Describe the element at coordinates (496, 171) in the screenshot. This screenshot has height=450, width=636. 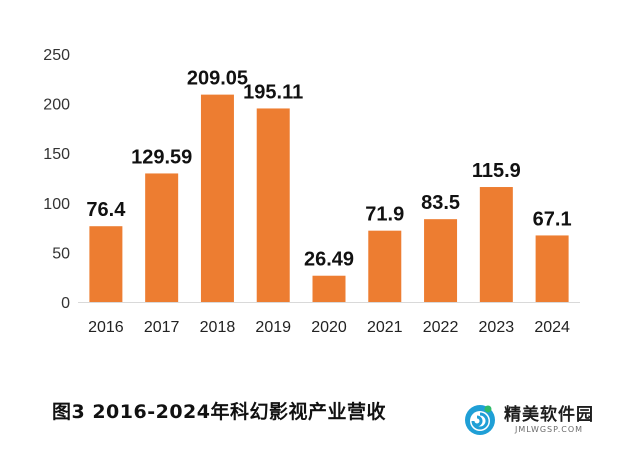
I see `data-label: 115.9` at that location.